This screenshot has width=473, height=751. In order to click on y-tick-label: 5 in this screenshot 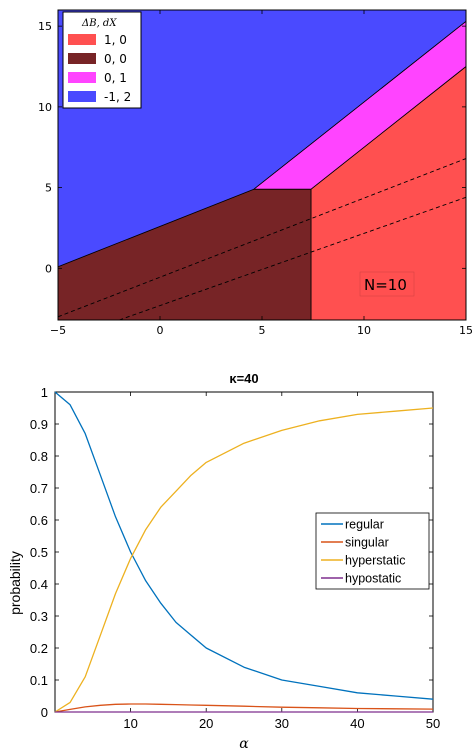, I will do `click(48, 188)`.